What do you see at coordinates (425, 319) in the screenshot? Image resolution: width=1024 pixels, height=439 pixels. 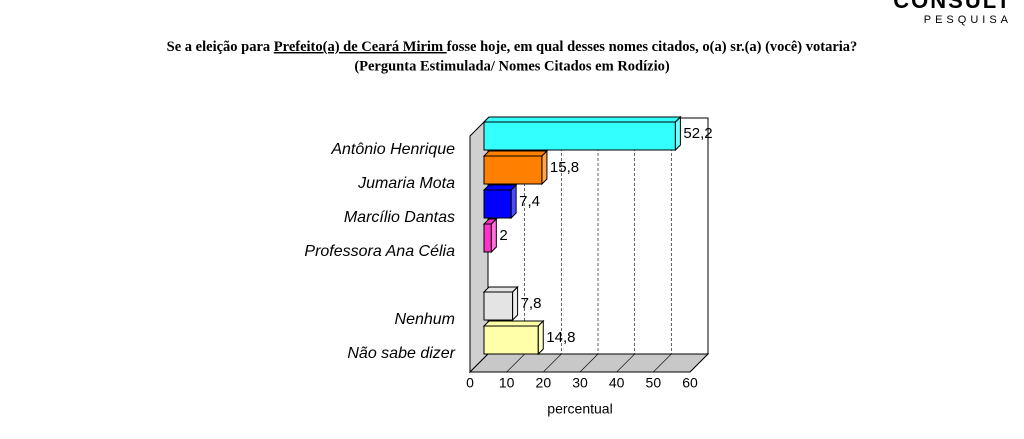 I see `y-tick-label: Nenhum` at bounding box center [425, 319].